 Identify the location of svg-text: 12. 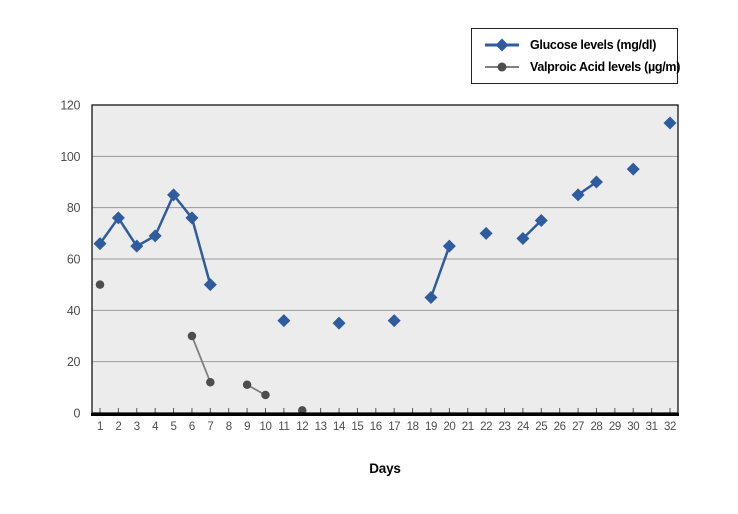
(302, 427).